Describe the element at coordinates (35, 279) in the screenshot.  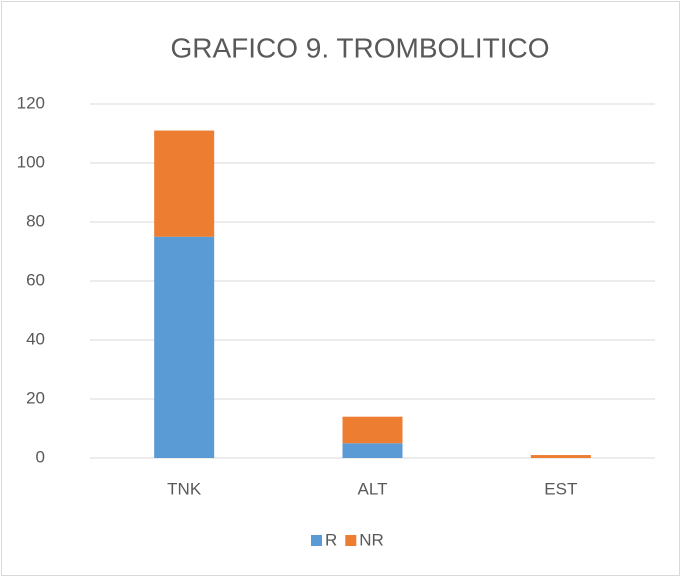
I see `y-tick-label: 60` at that location.